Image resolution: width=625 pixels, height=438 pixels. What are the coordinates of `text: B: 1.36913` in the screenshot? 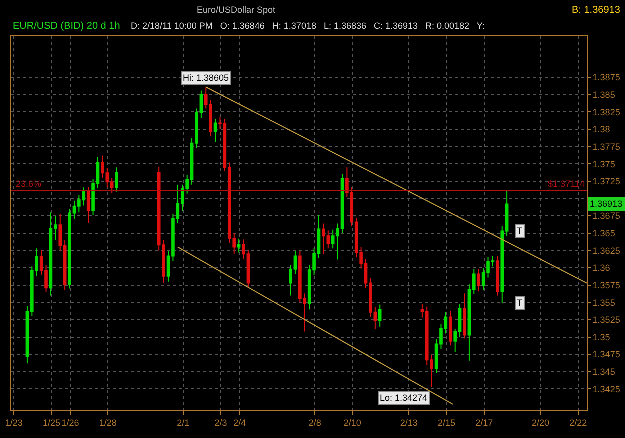 It's located at (596, 10).